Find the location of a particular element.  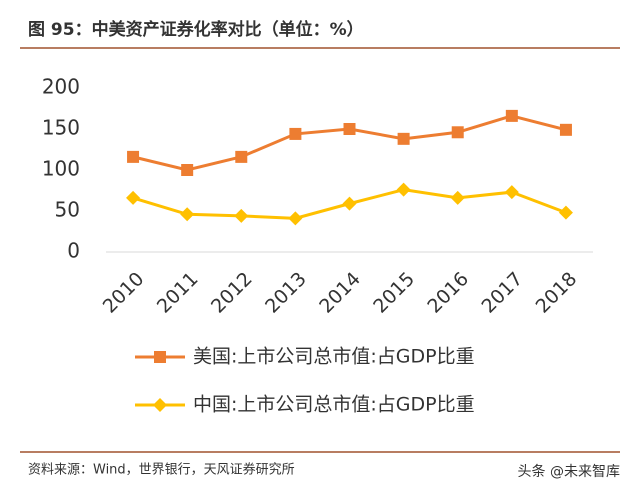

y-tick-label: 0 is located at coordinates (73, 251).